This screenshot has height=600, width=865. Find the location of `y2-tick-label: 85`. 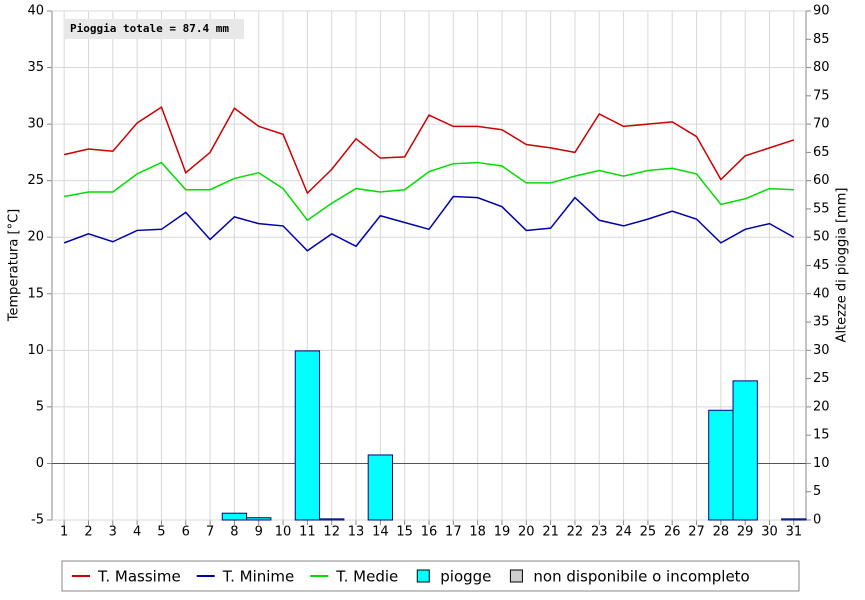

y2-tick-label: 85 is located at coordinates (821, 39).